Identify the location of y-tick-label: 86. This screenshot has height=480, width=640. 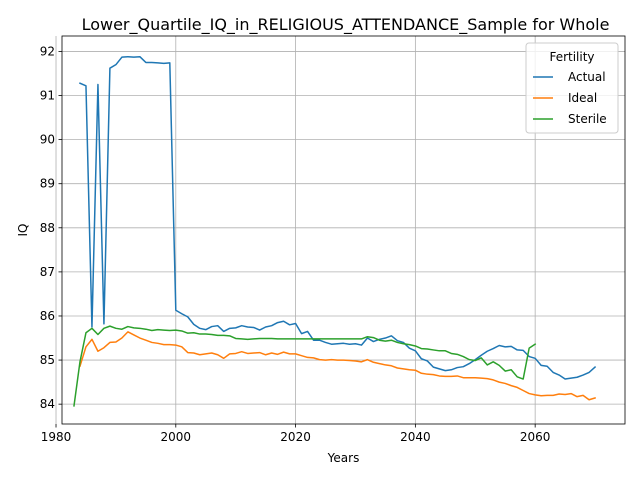
(47, 316).